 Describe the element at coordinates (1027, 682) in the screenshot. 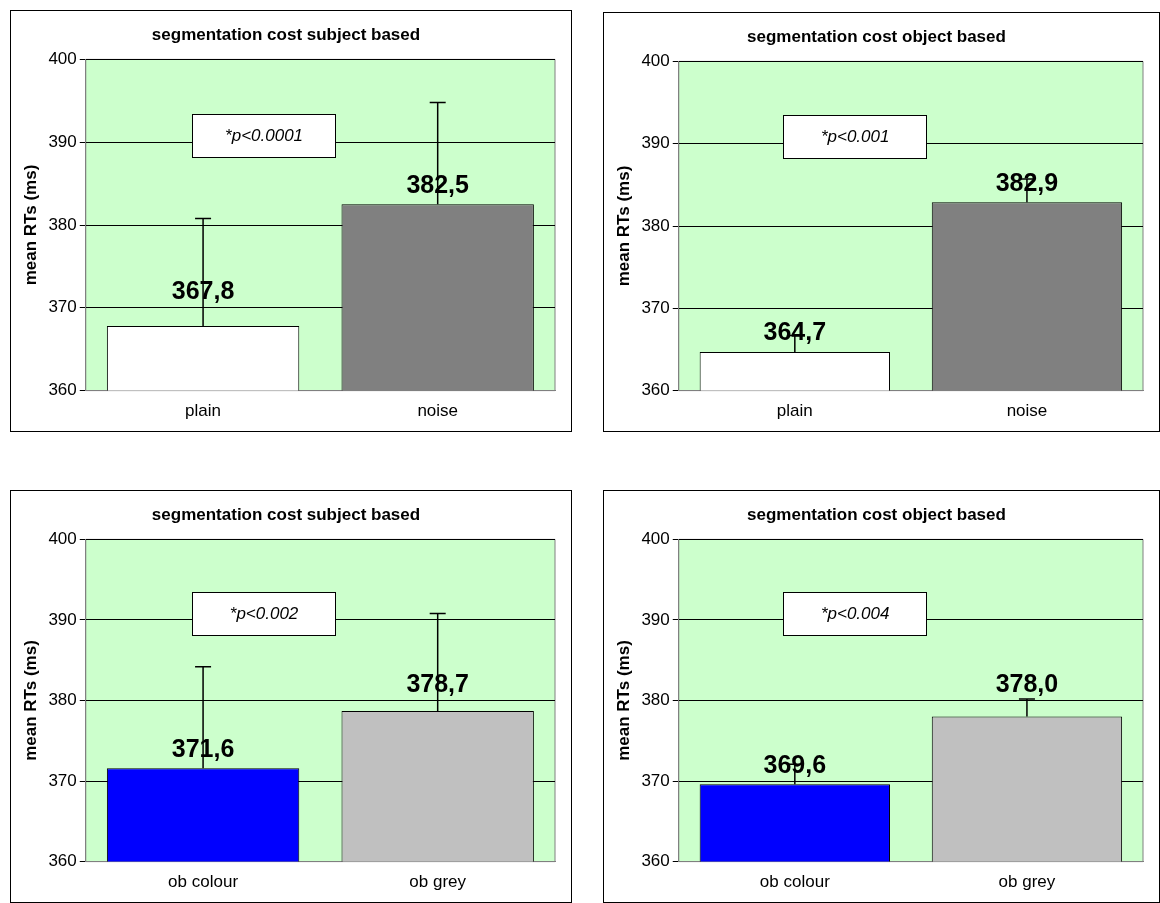

I see `data-label: 378,0` at that location.